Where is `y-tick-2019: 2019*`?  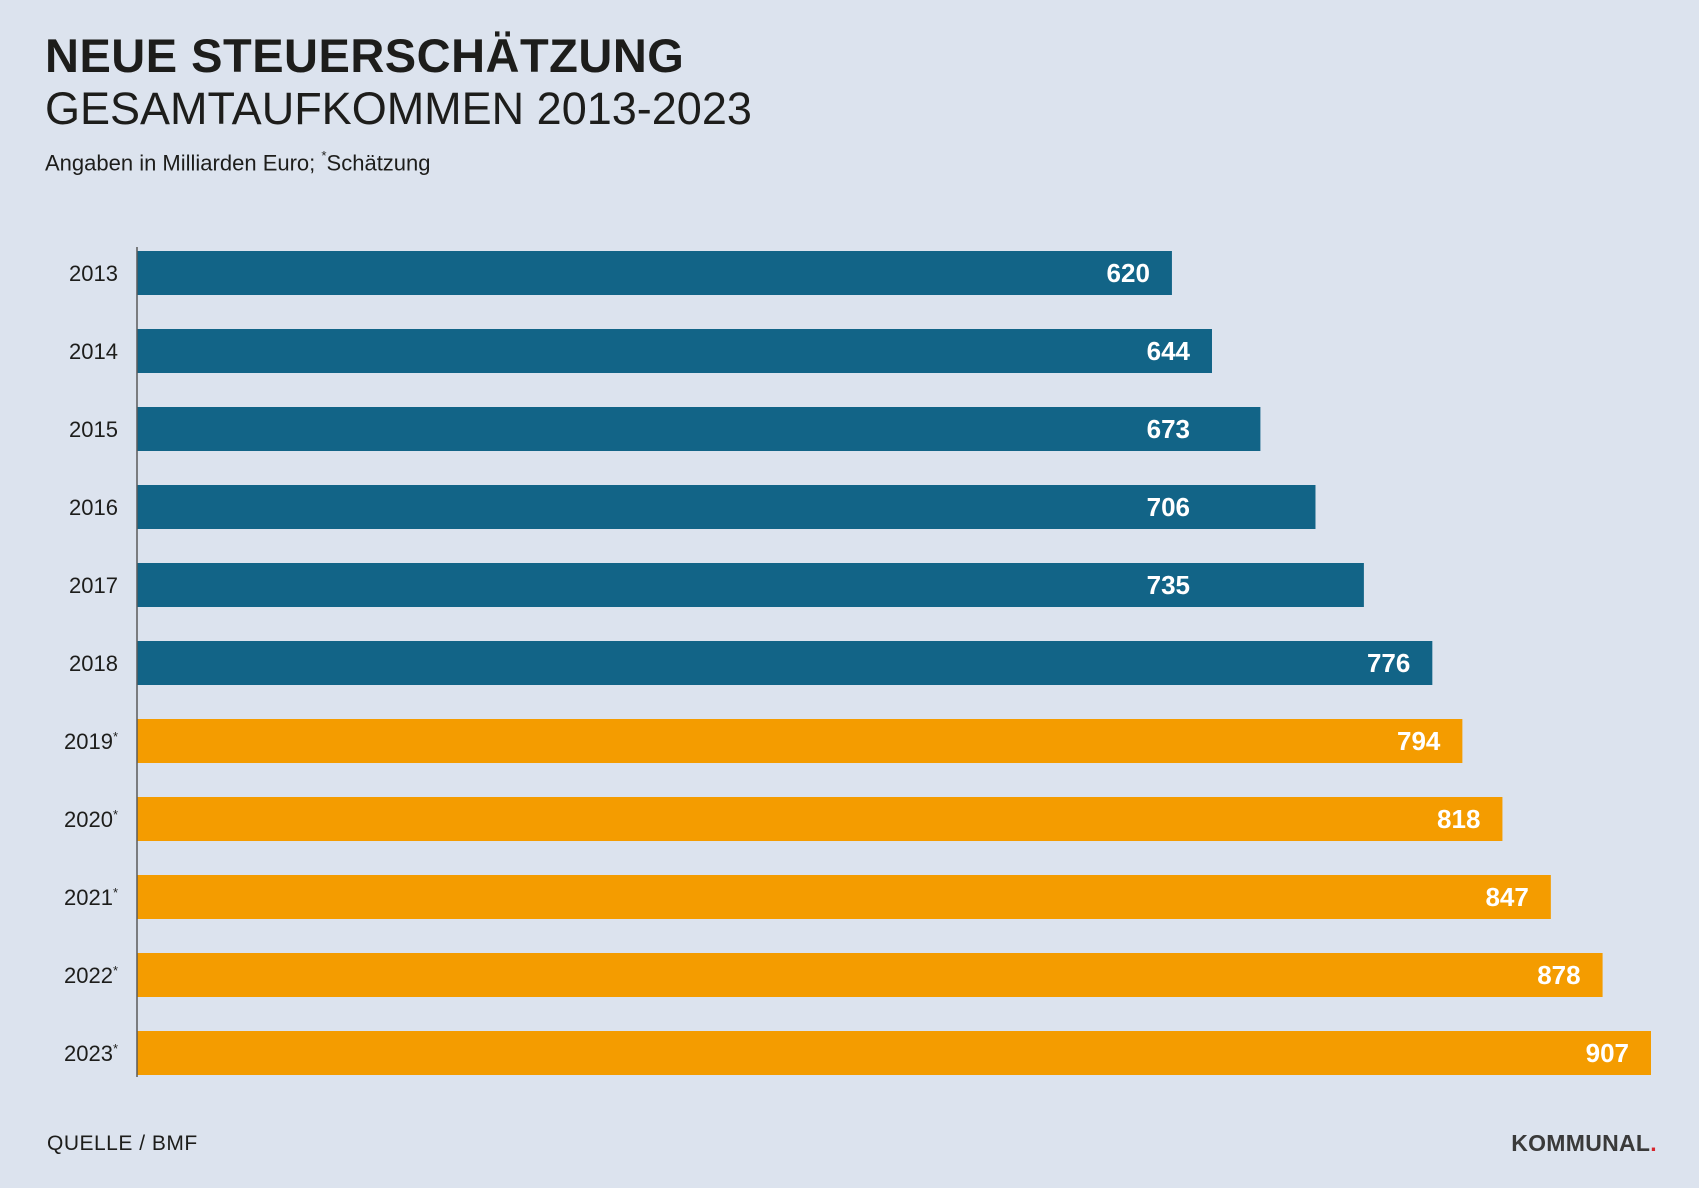 y-tick-2019: 2019* is located at coordinates (91, 741).